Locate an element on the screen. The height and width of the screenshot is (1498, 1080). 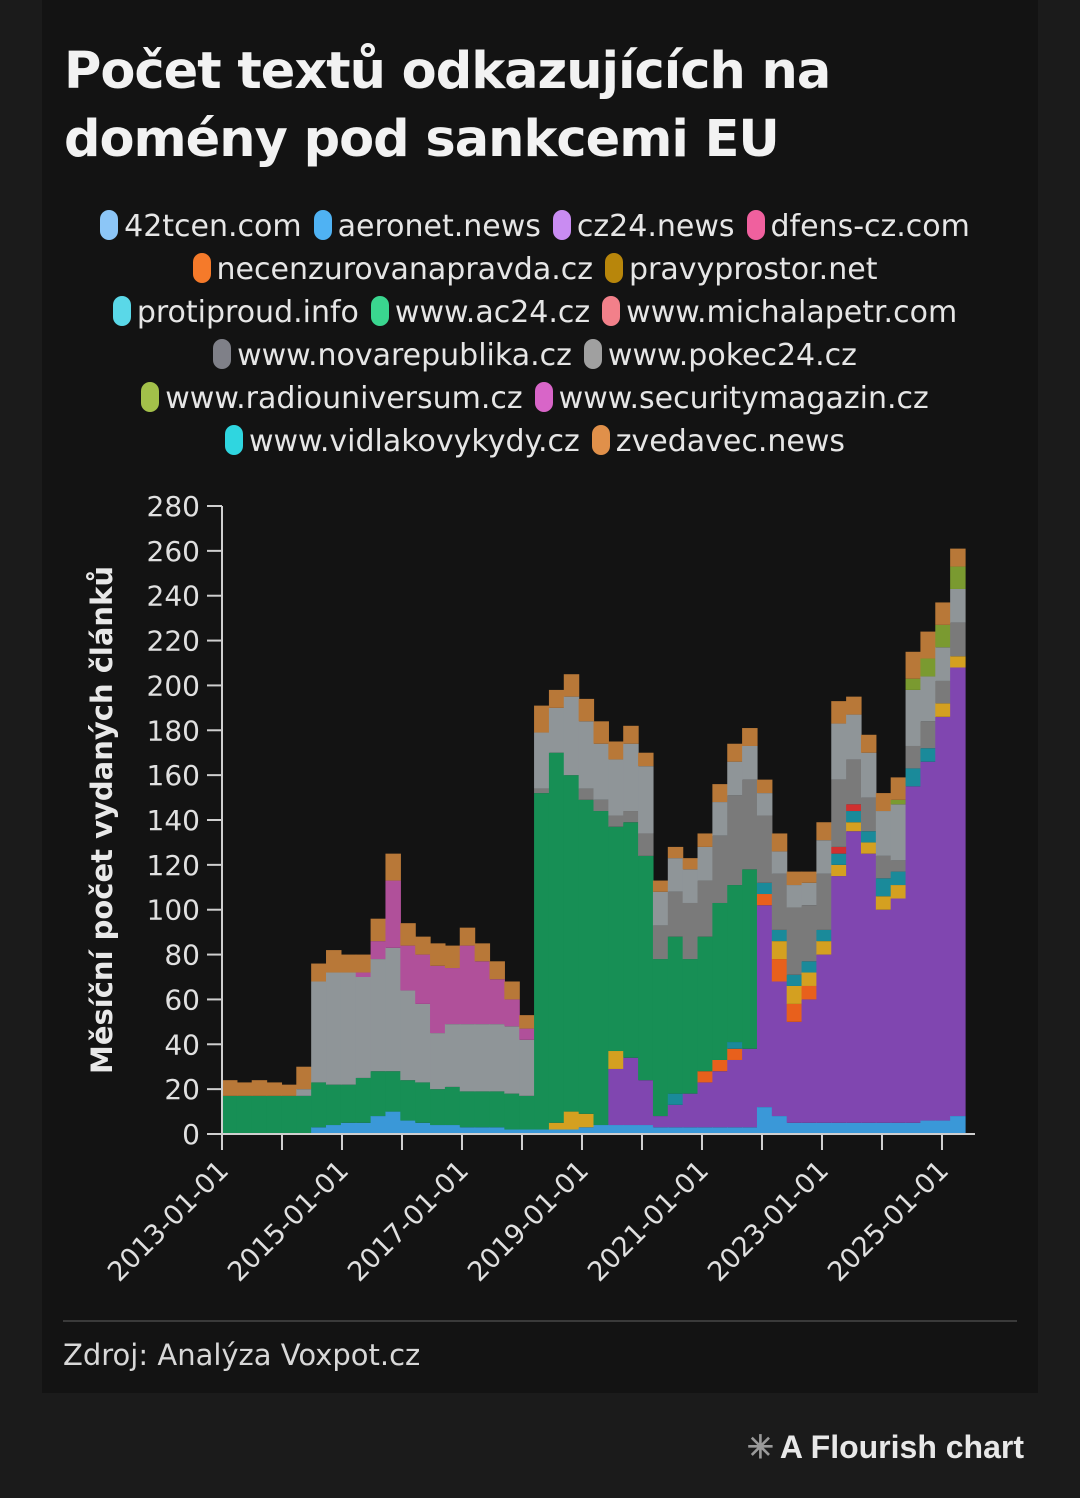
legend-item: www.radiouniversum.cz is located at coordinates (332, 398).